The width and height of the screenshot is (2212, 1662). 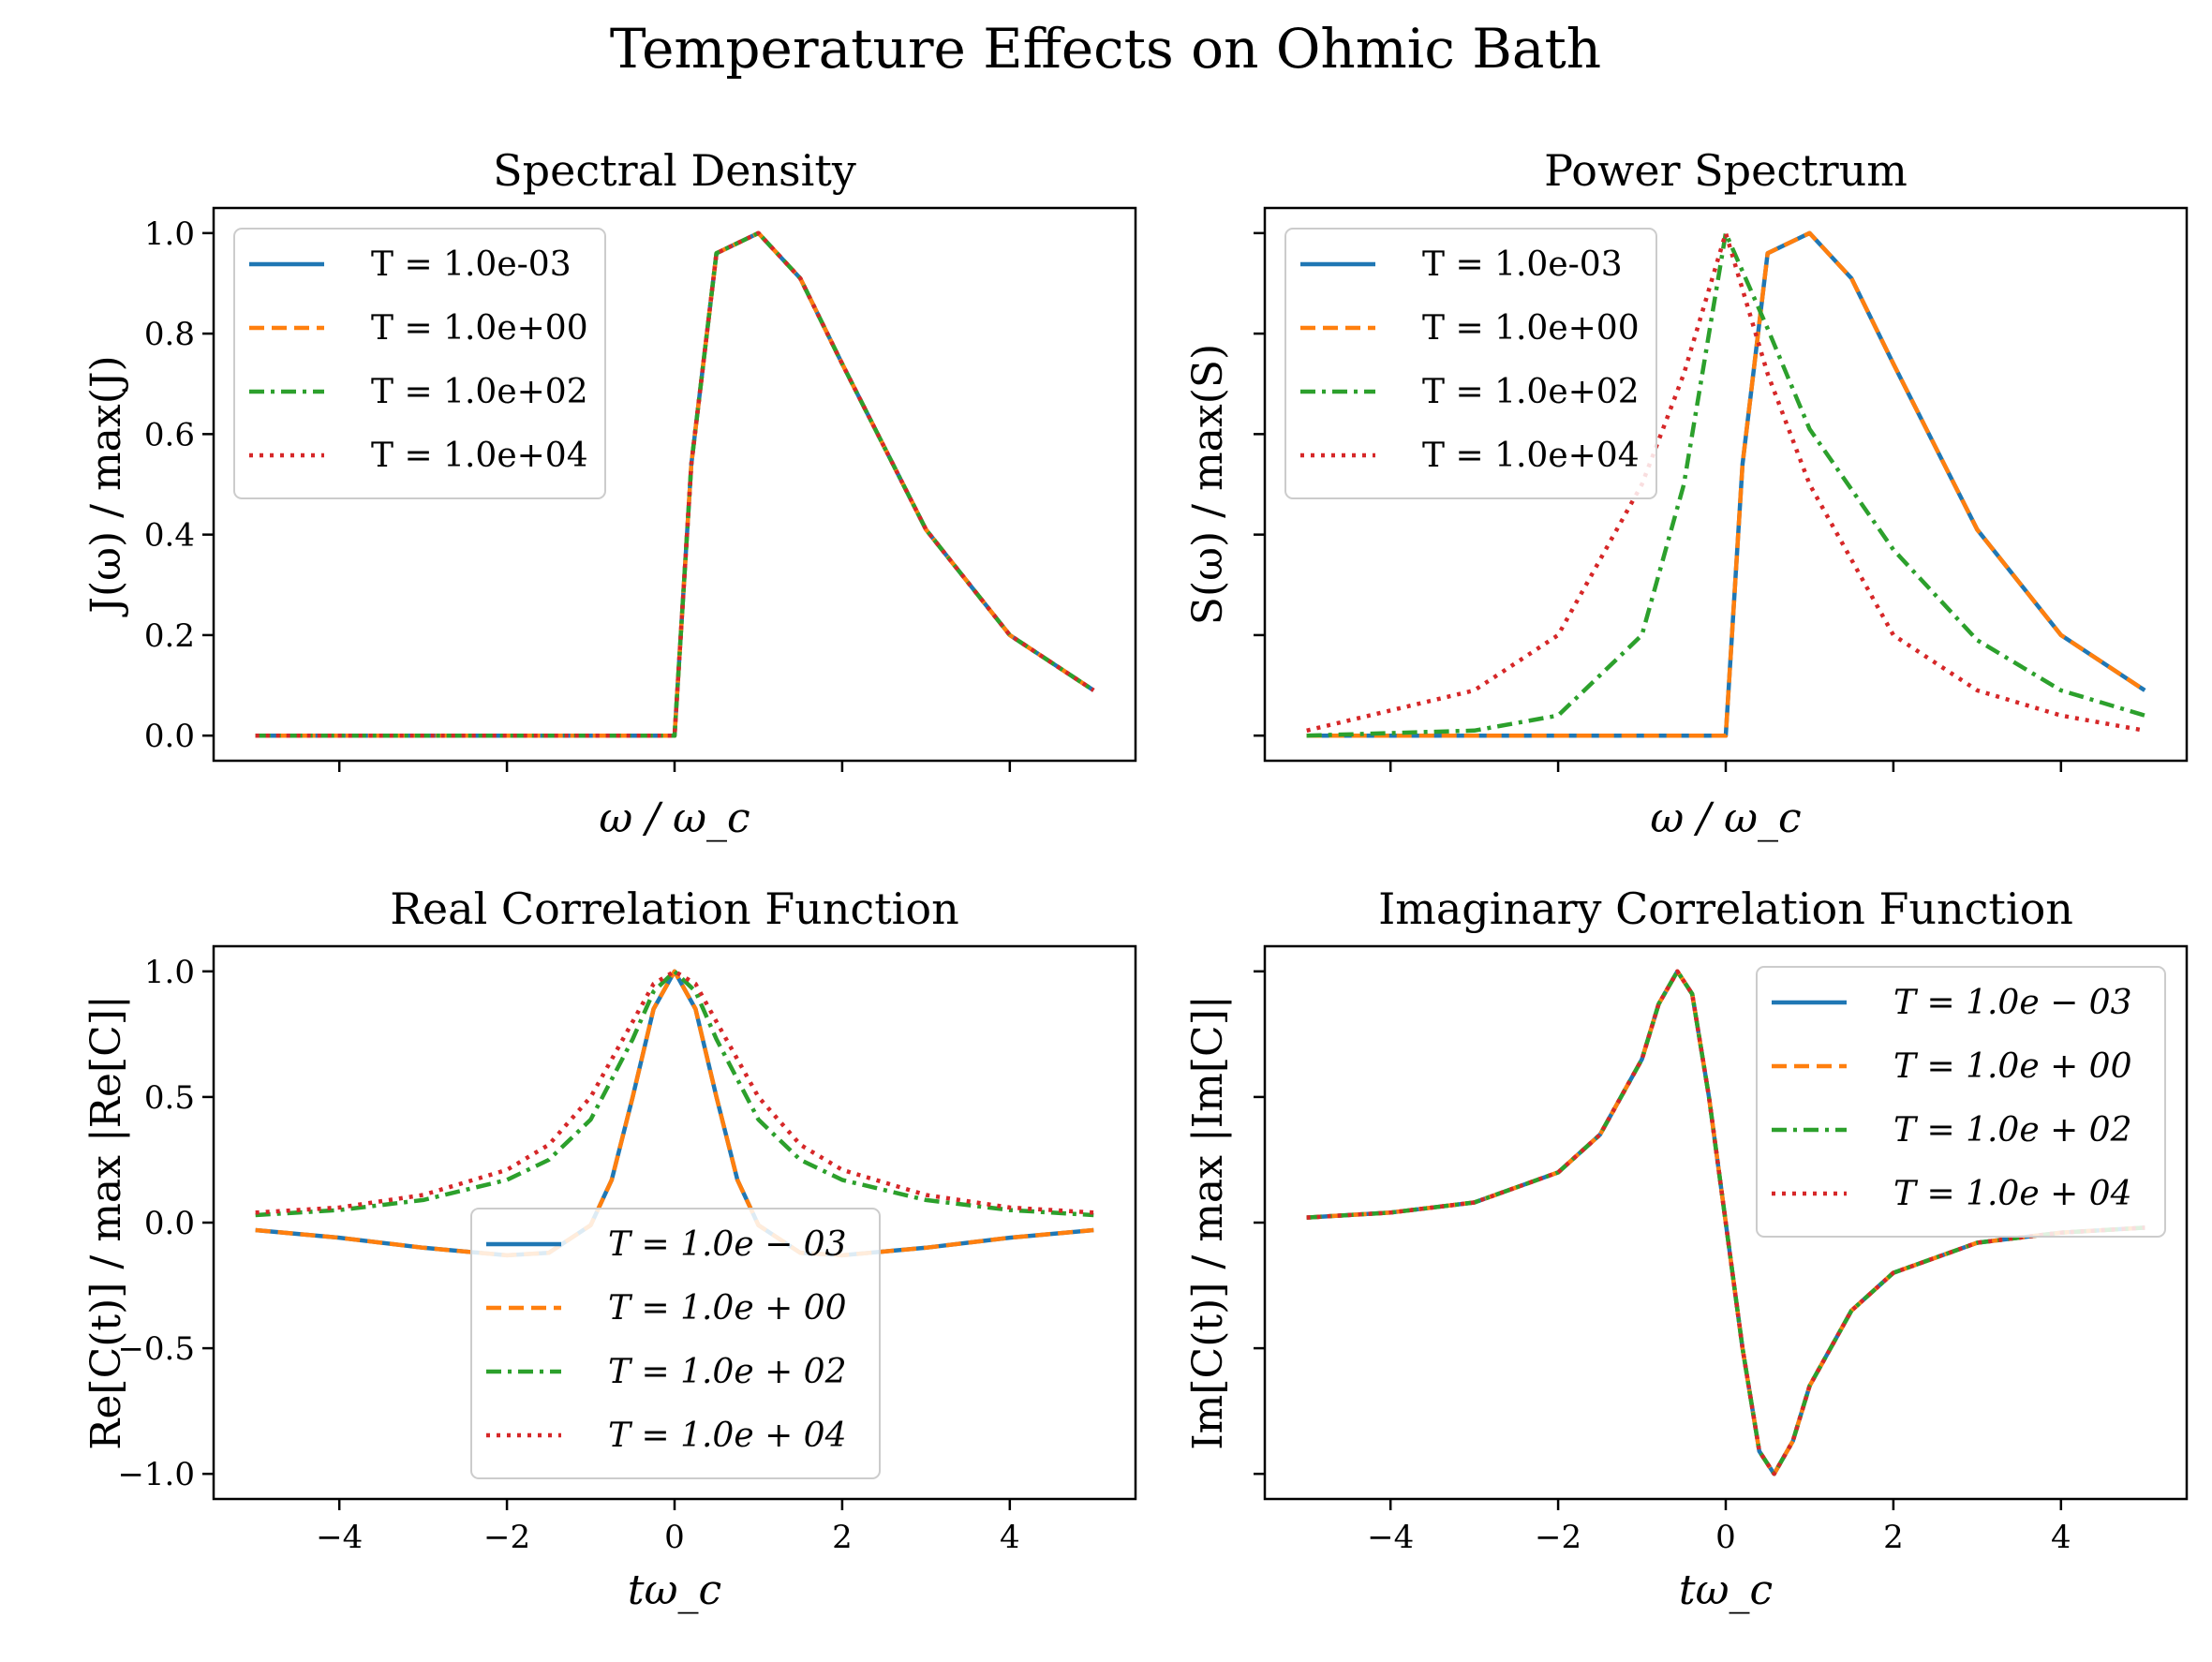 What do you see at coordinates (169, 636) in the screenshot?
I see `y-tick-label: 0.2` at bounding box center [169, 636].